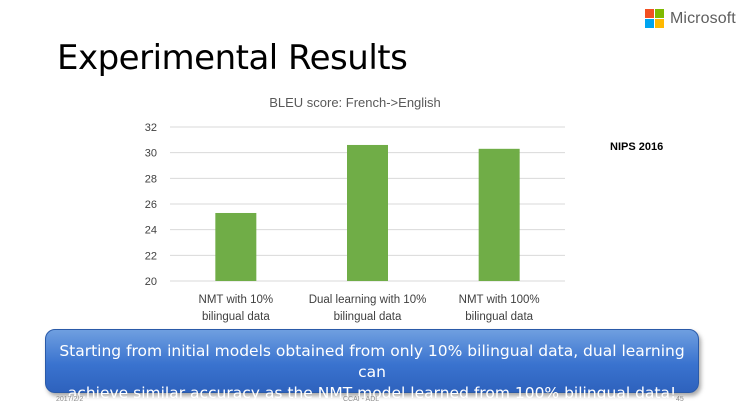 This screenshot has width=740, height=417. I want to click on source-note: NIPS 2016, so click(637, 147).